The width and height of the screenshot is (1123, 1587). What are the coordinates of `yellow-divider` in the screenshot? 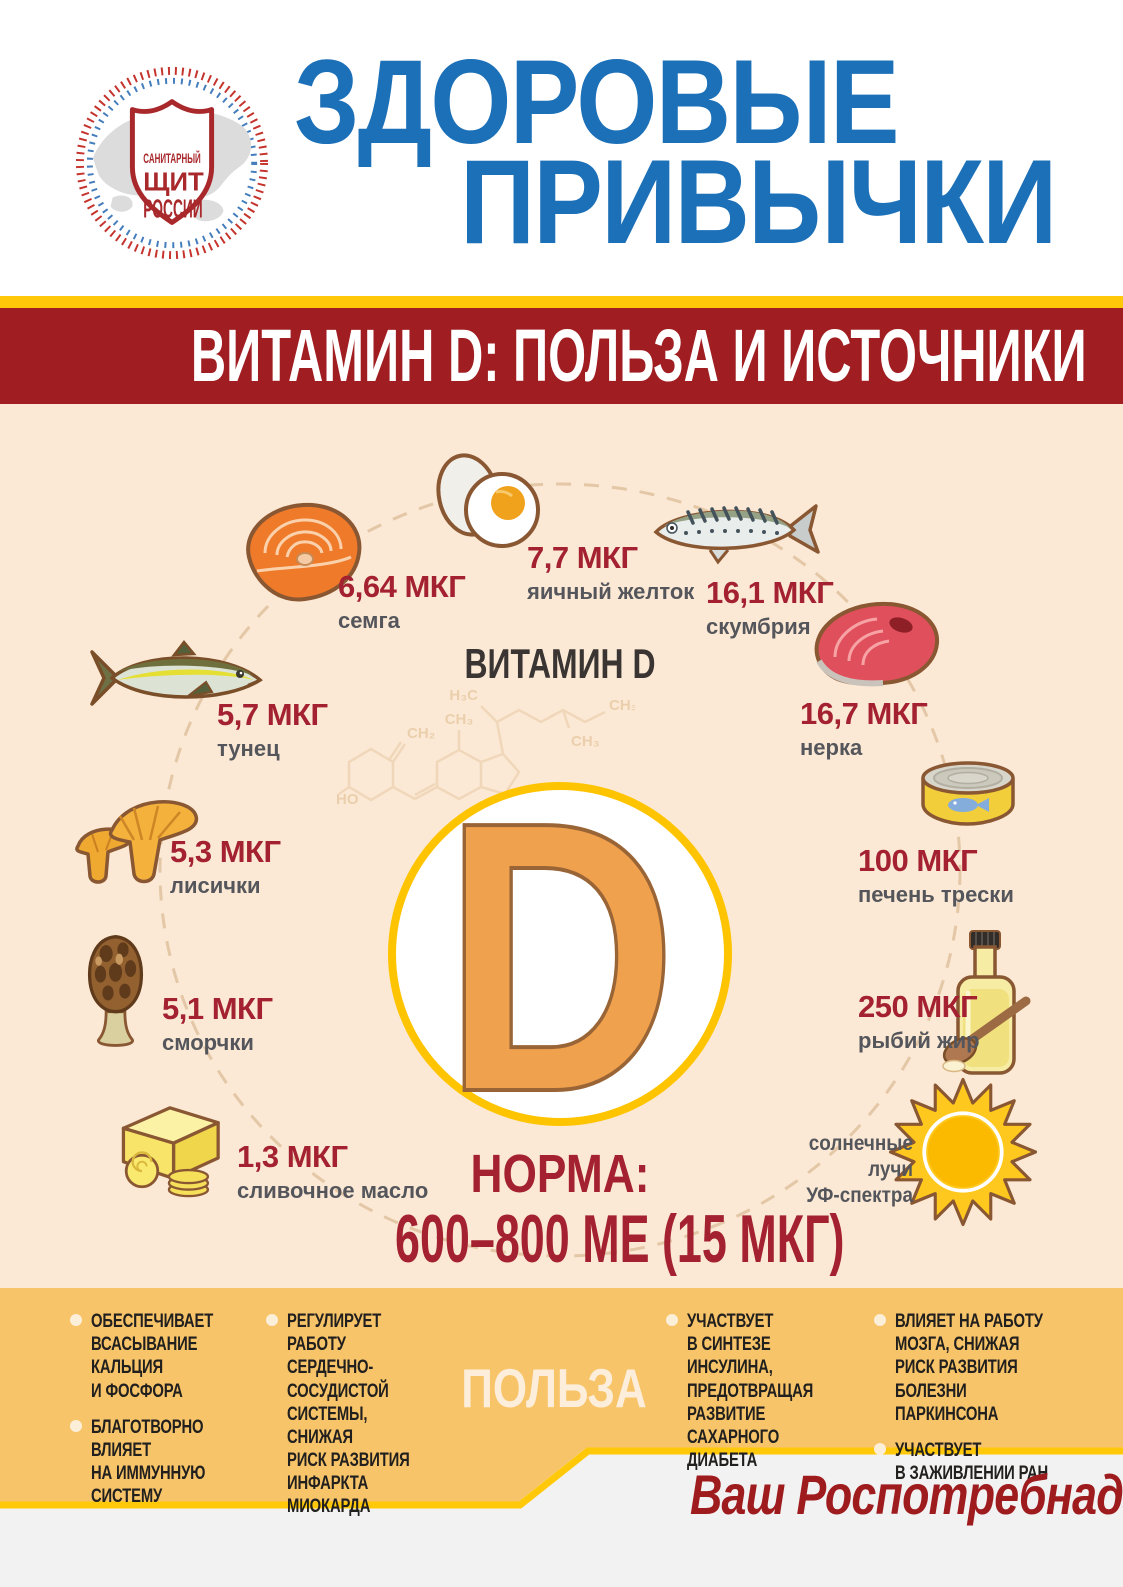 It's located at (561, 302).